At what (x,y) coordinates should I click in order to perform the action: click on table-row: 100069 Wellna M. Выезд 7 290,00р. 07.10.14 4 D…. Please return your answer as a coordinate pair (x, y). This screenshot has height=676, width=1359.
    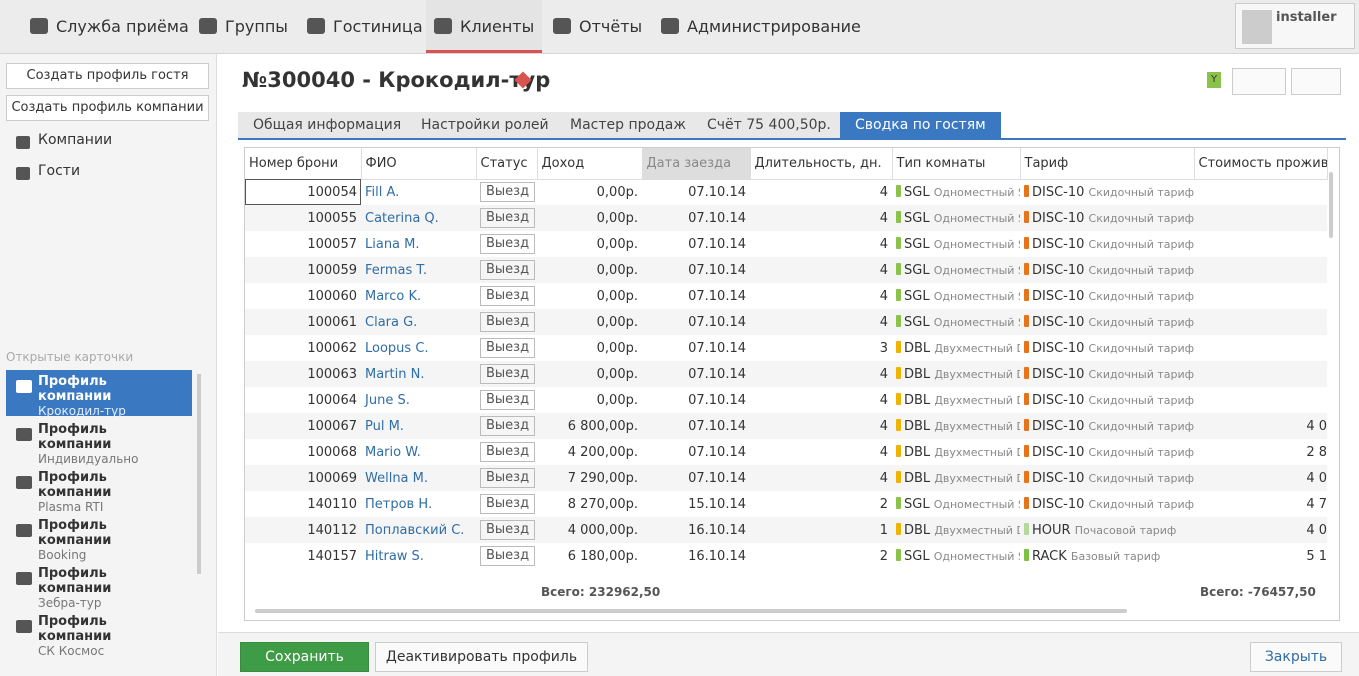
    Looking at the image, I should click on (786, 478).